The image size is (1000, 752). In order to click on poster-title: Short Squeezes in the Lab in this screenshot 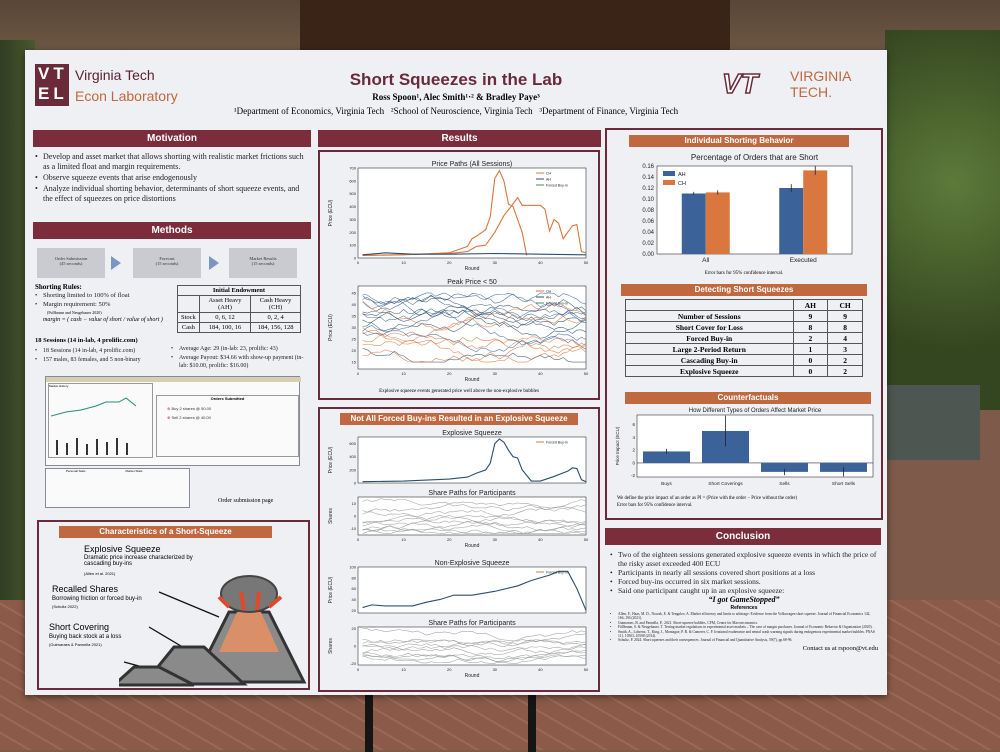, I will do `click(456, 79)`.